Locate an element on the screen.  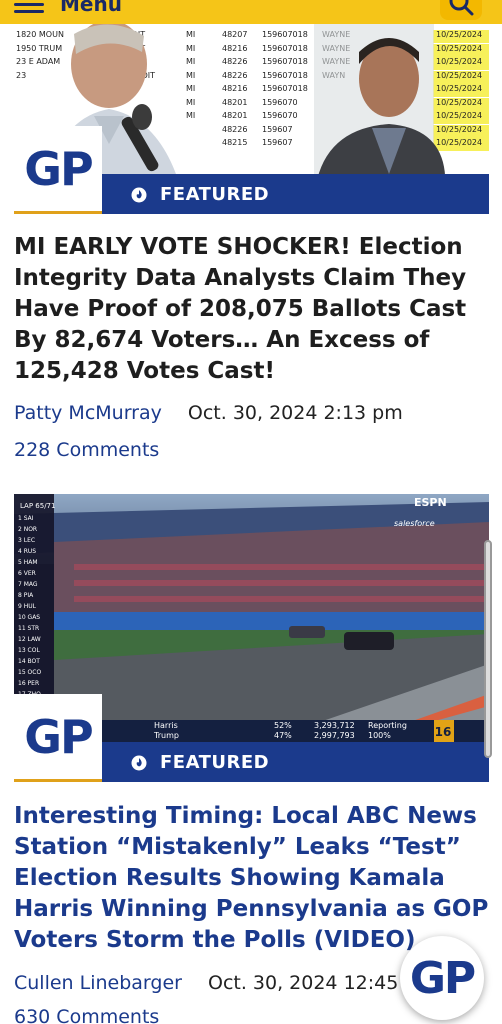
driver-entry: 1 SAI is located at coordinates (26, 518).